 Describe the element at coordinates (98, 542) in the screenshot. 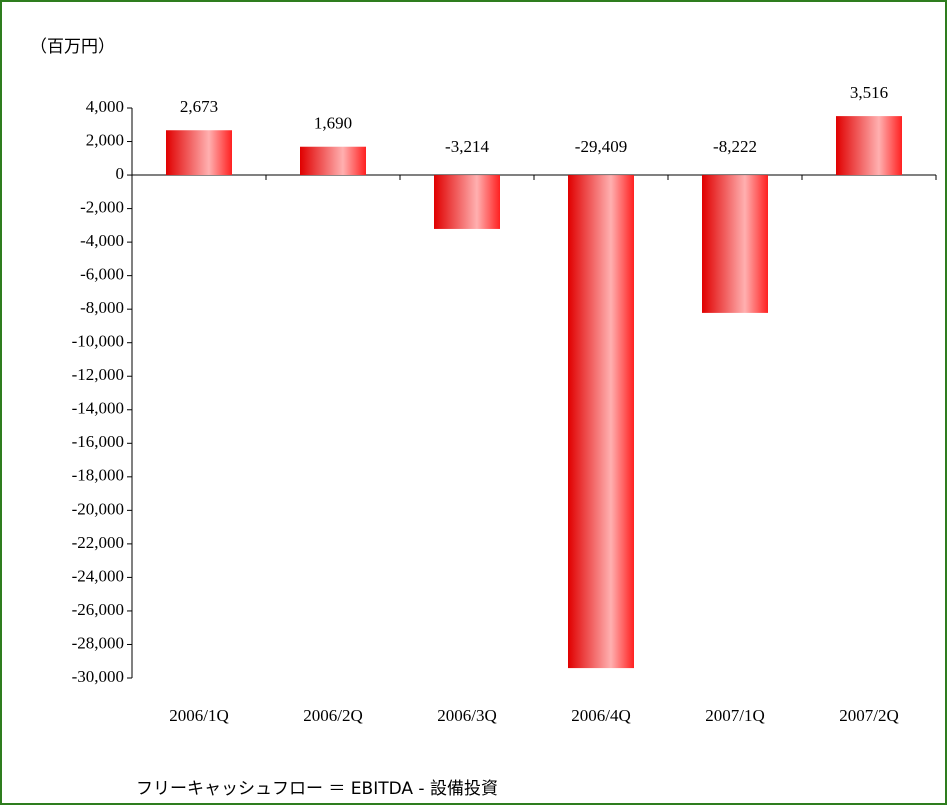

I see `y-tick-label: -22,000` at that location.